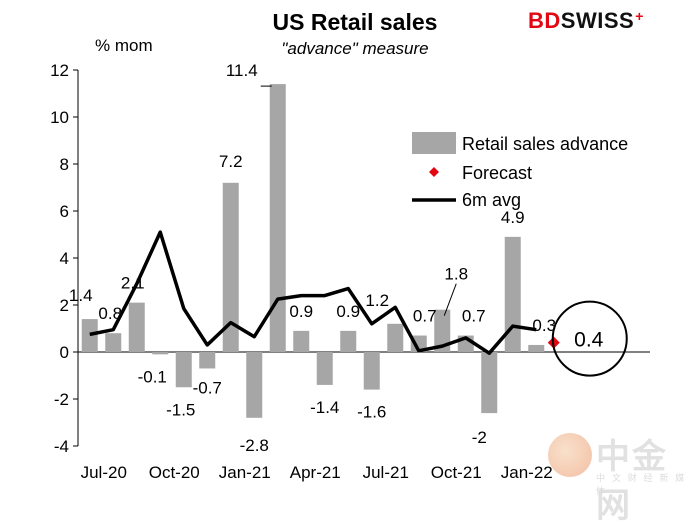 This screenshot has width=700, height=527. I want to click on data-label: -1.4, so click(324, 407).